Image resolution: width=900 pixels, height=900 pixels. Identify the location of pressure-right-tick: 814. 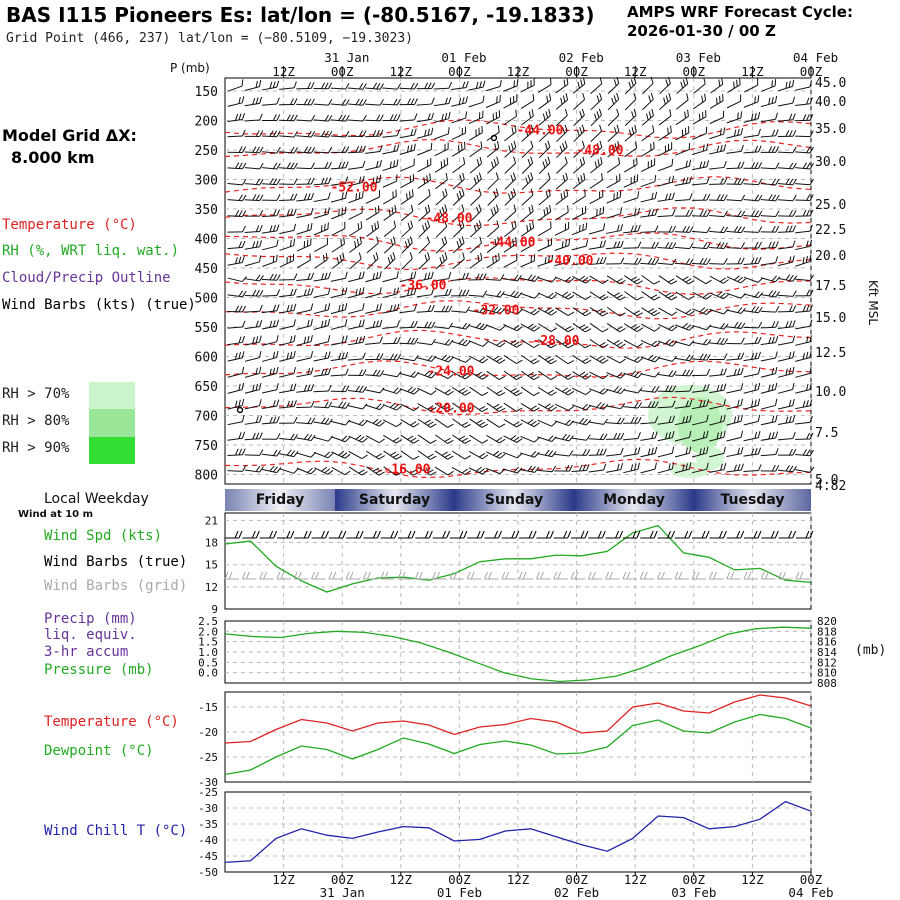
(827, 652).